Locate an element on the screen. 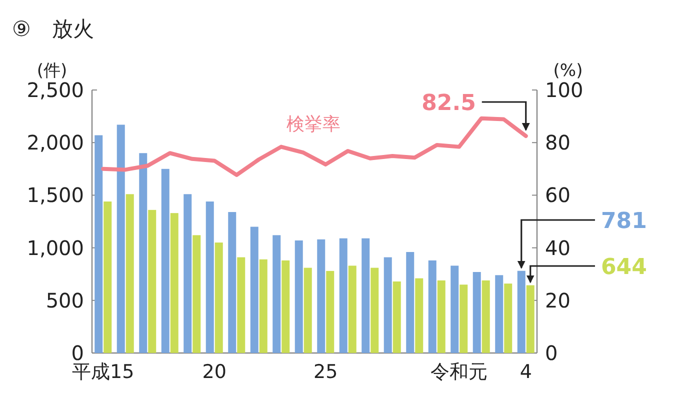  data-label: 82.5 is located at coordinates (449, 103).